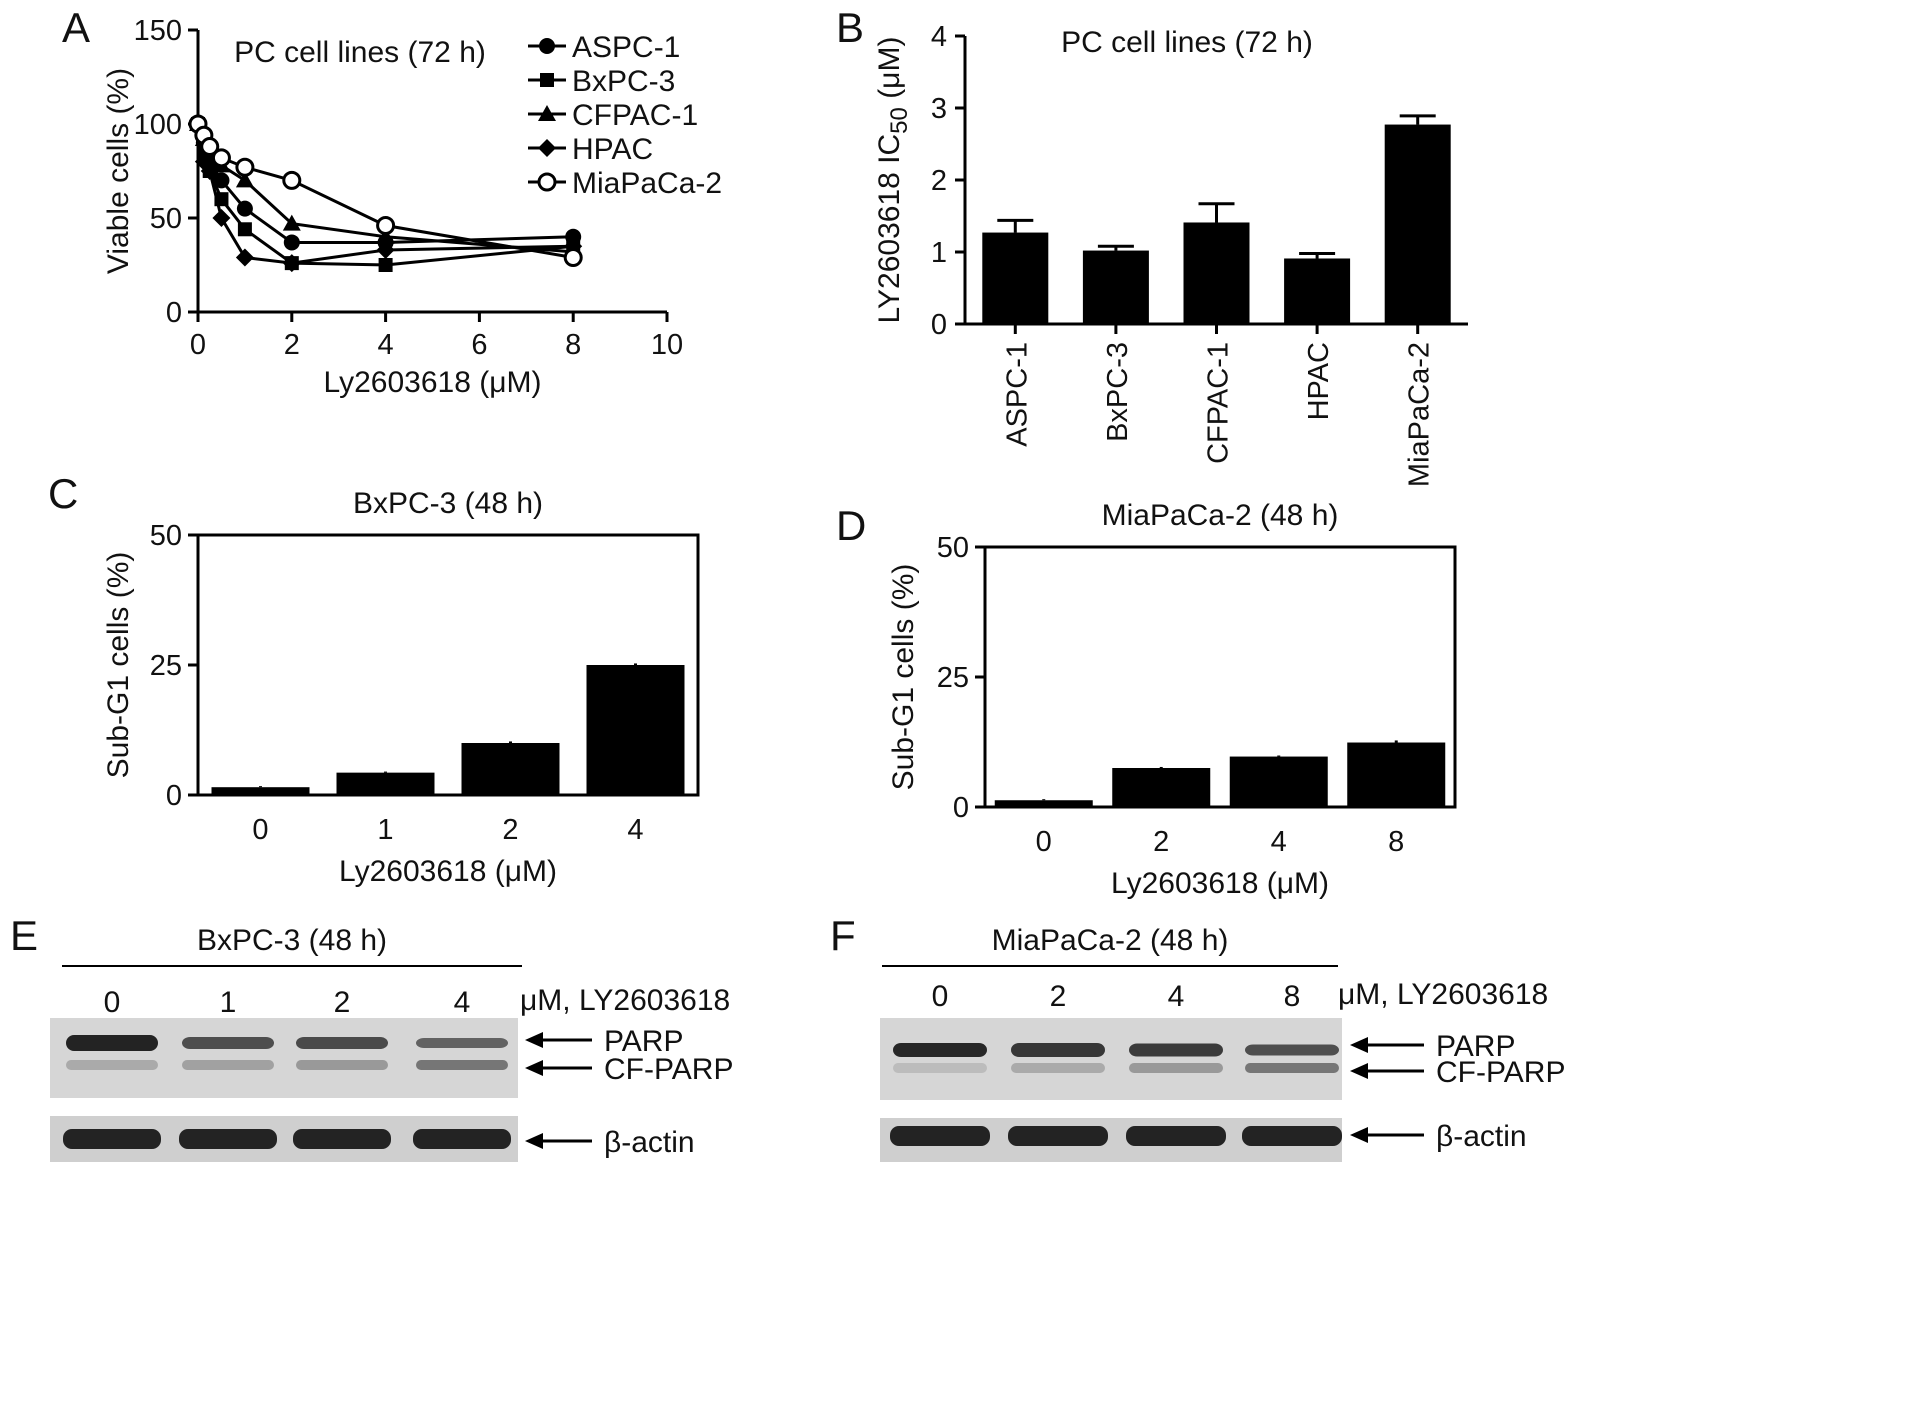 Image resolution: width=1913 pixels, height=1426 pixels. What do you see at coordinates (1319, 381) in the screenshot?
I see `x-tick-label: HPAC` at bounding box center [1319, 381].